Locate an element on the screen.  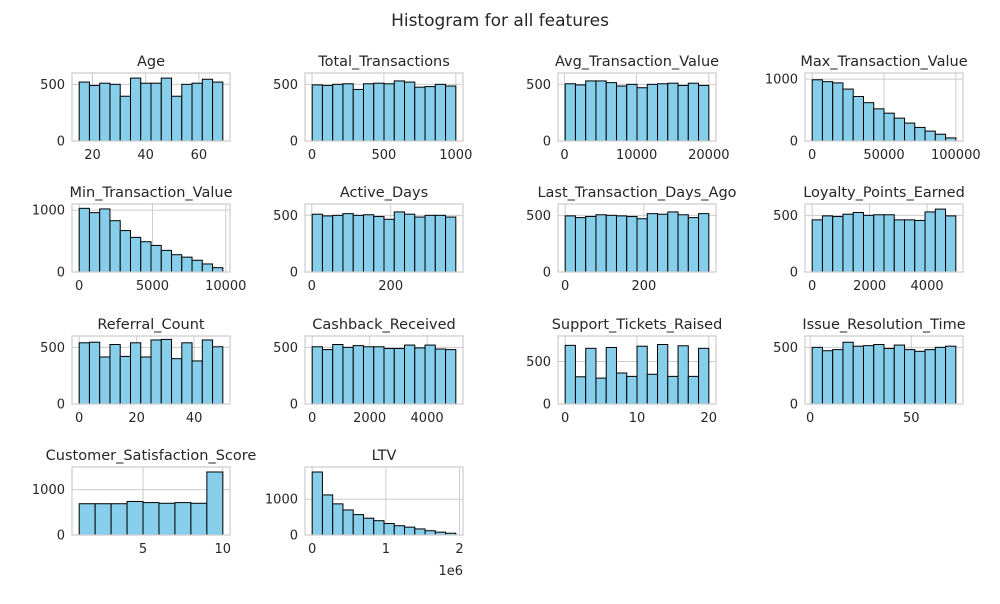
subplot-title: Support_Tickets_Raised is located at coordinates (637, 325).